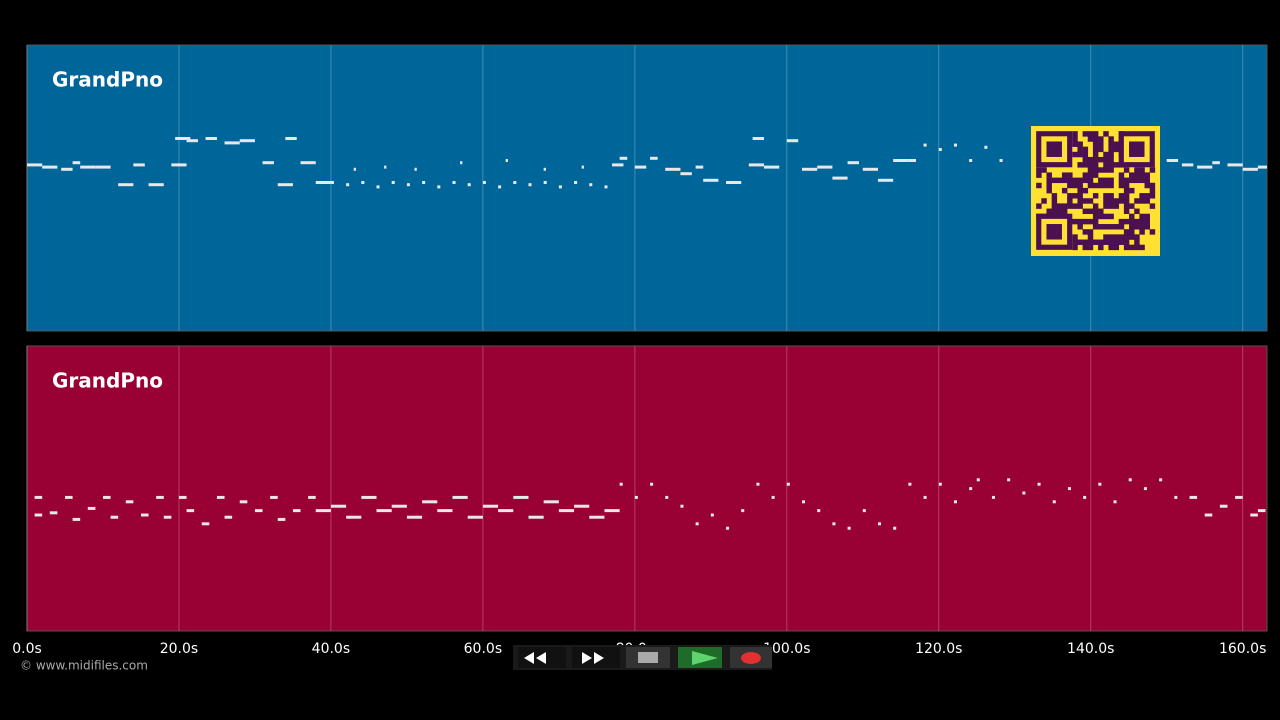 This screenshot has width=1280, height=720. I want to click on x-tick-label: 120.0s, so click(938, 649).